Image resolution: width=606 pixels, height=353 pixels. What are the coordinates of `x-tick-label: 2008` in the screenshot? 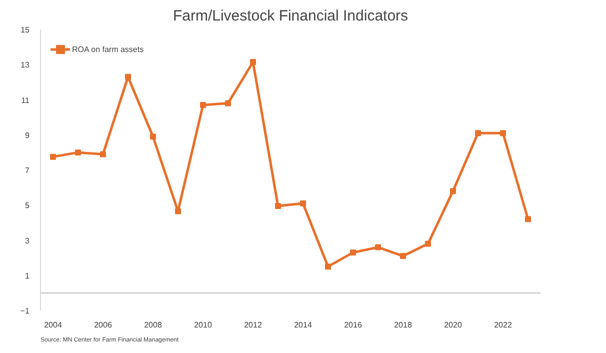 It's located at (153, 325).